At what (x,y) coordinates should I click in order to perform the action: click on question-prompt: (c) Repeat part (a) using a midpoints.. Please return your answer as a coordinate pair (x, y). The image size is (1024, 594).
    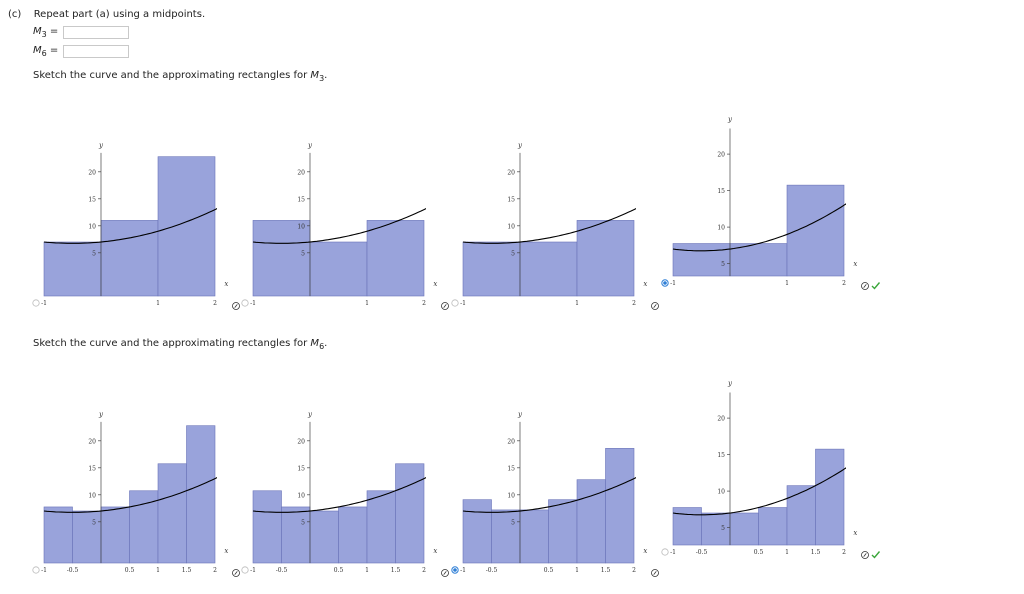
    Looking at the image, I should click on (106, 14).